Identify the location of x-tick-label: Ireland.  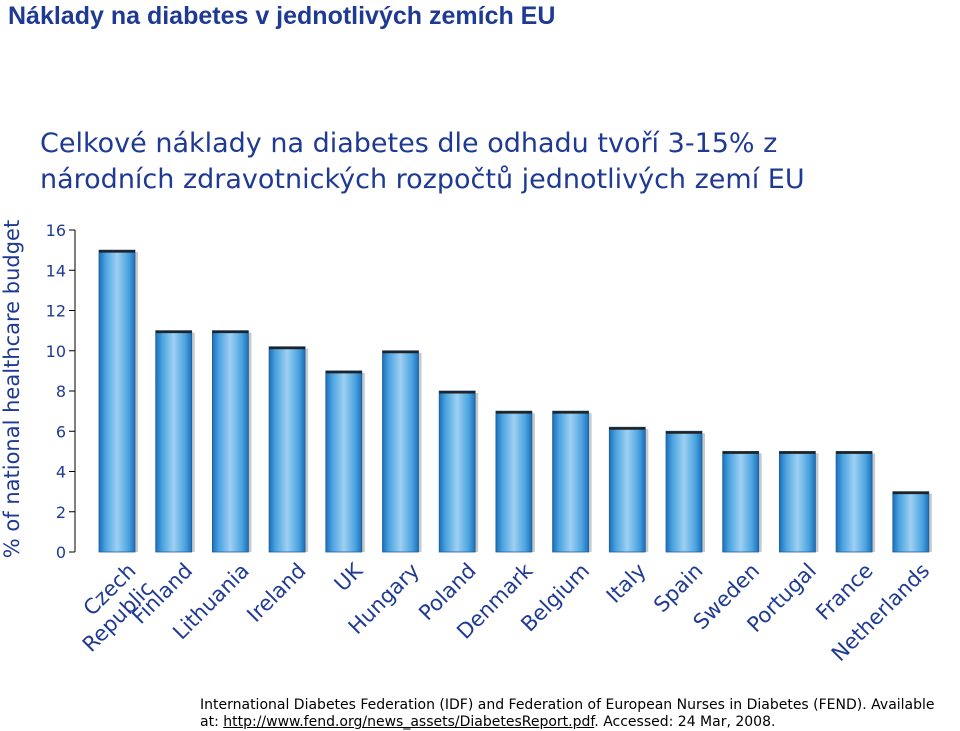
(276, 593).